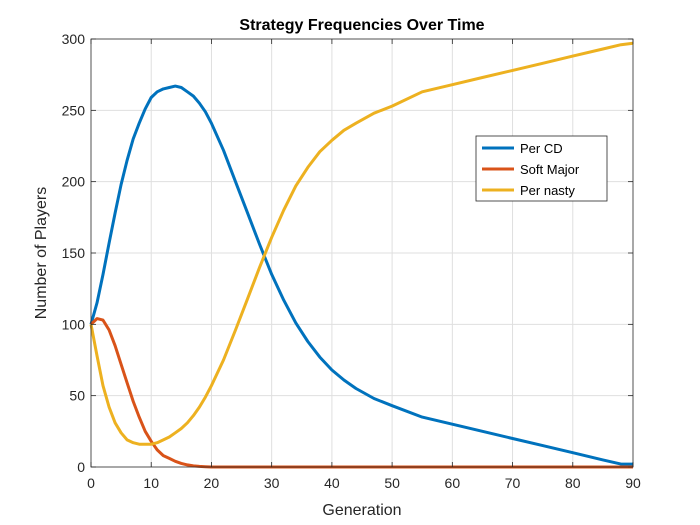 This screenshot has width=700, height=525. Describe the element at coordinates (41, 253) in the screenshot. I see `y-axis-label: Number of Players` at that location.